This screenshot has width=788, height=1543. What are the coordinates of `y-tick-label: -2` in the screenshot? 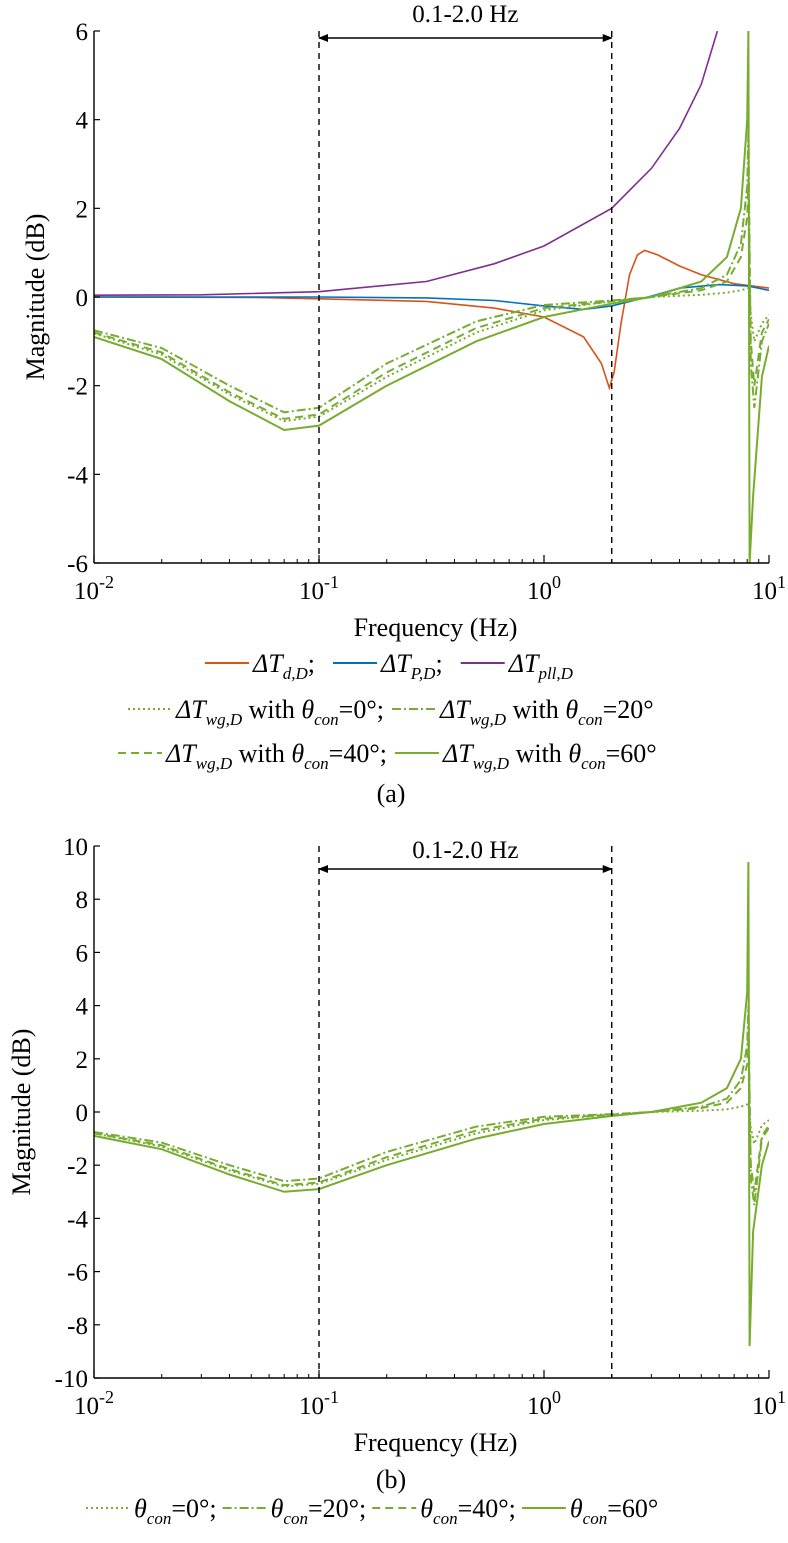 It's located at (77, 387).